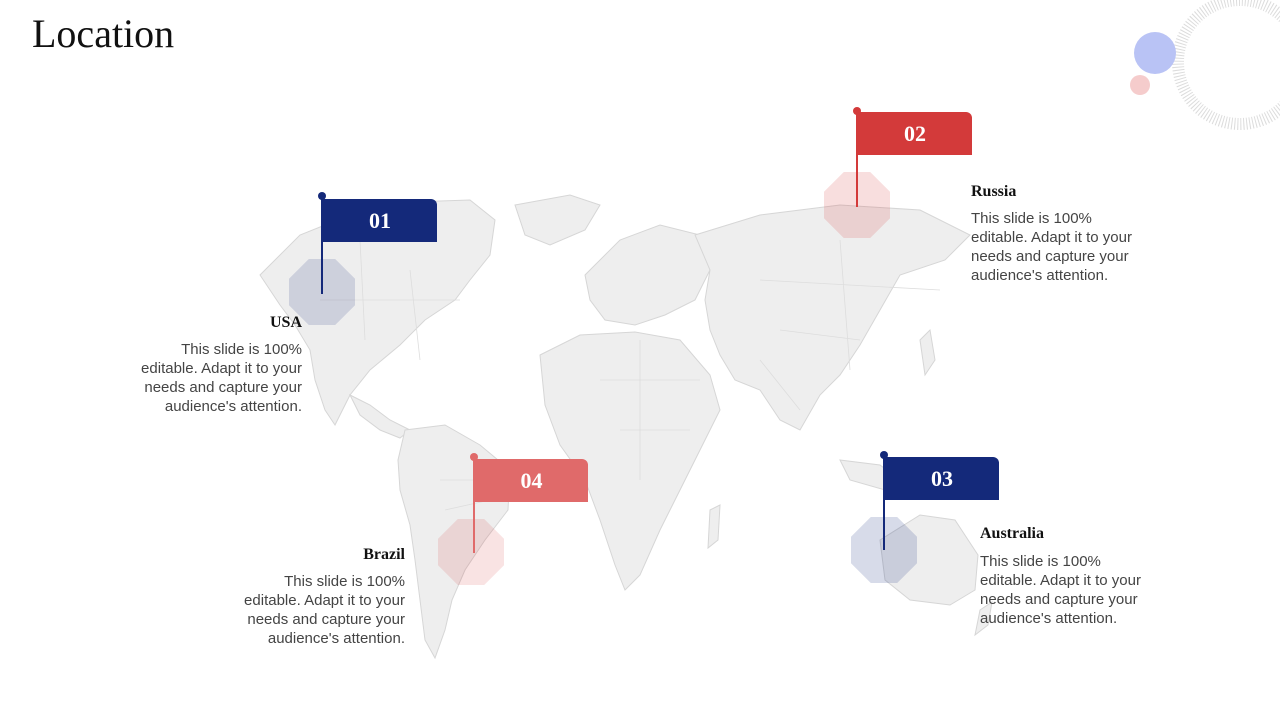 The image size is (1280, 720). I want to click on pin-stick-brazil, so click(474, 505).